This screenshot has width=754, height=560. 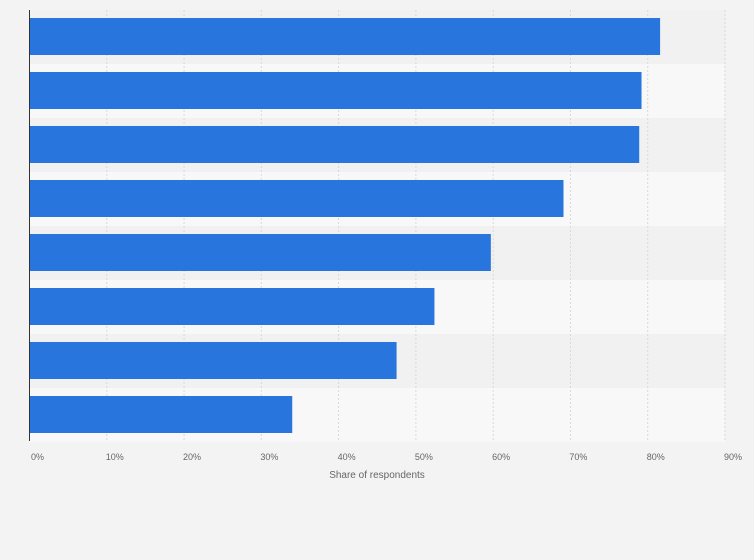 What do you see at coordinates (192, 457) in the screenshot?
I see `x-tick-label: 20%` at bounding box center [192, 457].